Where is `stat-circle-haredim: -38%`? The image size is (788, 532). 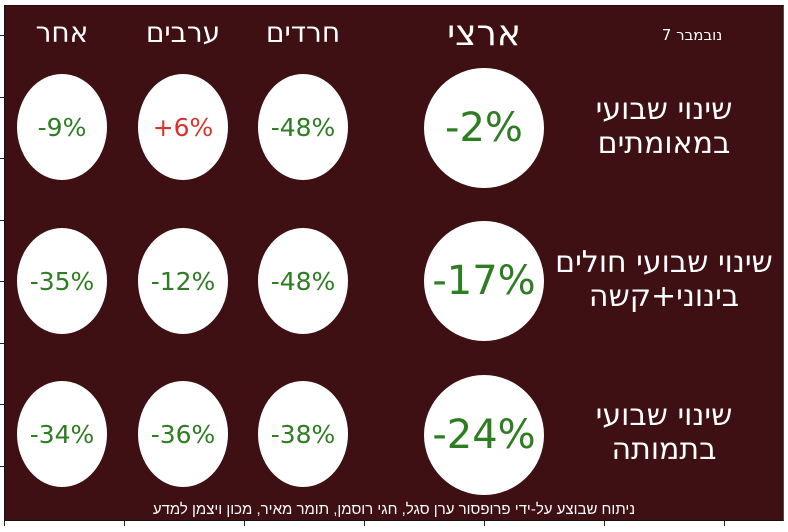 stat-circle-haredim: -38% is located at coordinates (303, 434).